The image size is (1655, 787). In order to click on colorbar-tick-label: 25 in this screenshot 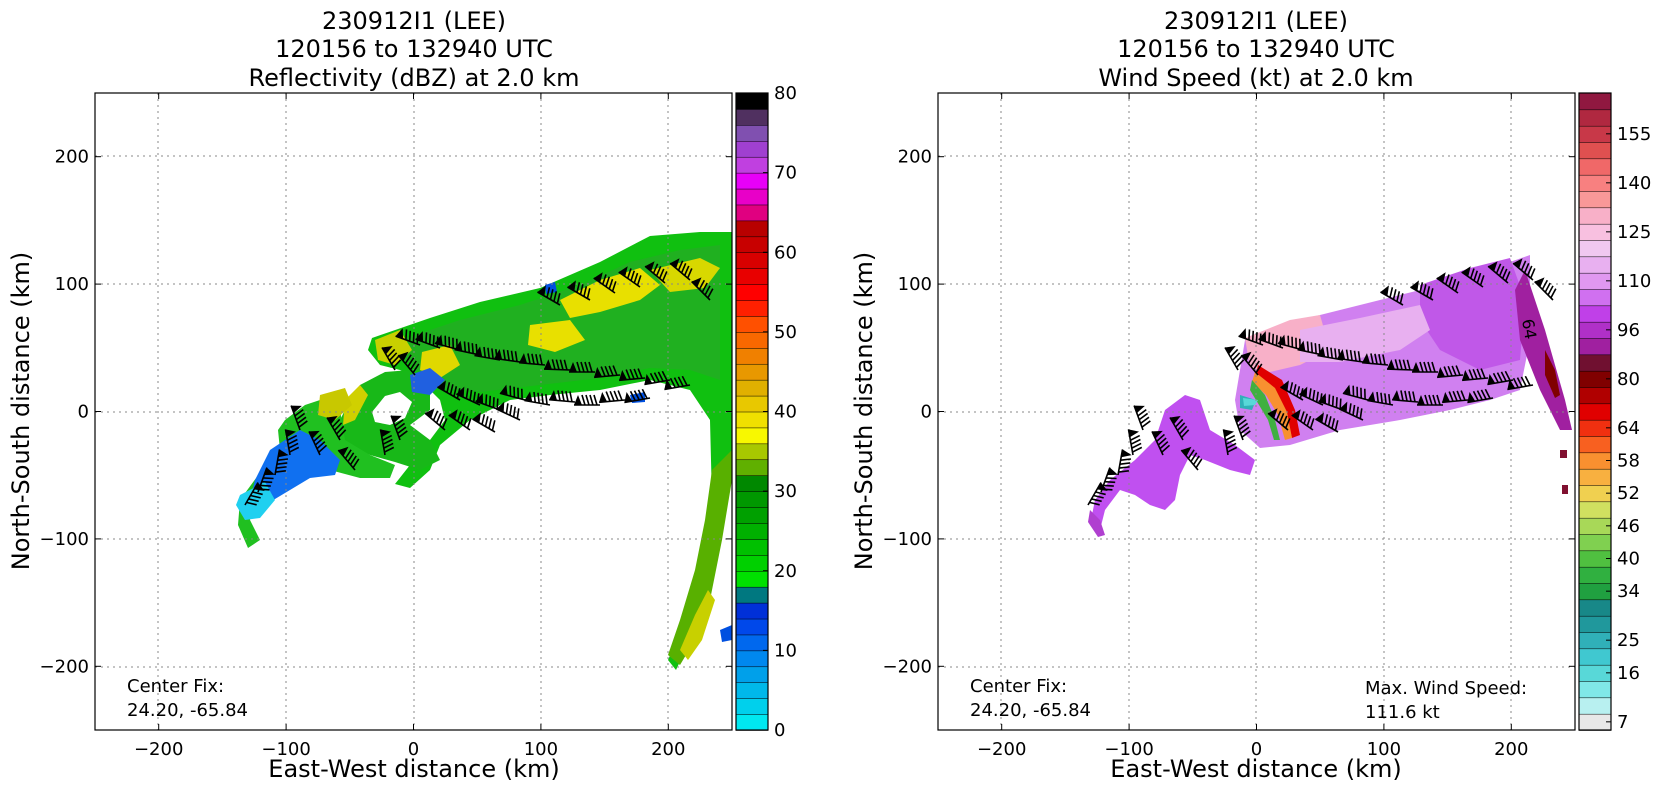, I will do `click(1628, 640)`.